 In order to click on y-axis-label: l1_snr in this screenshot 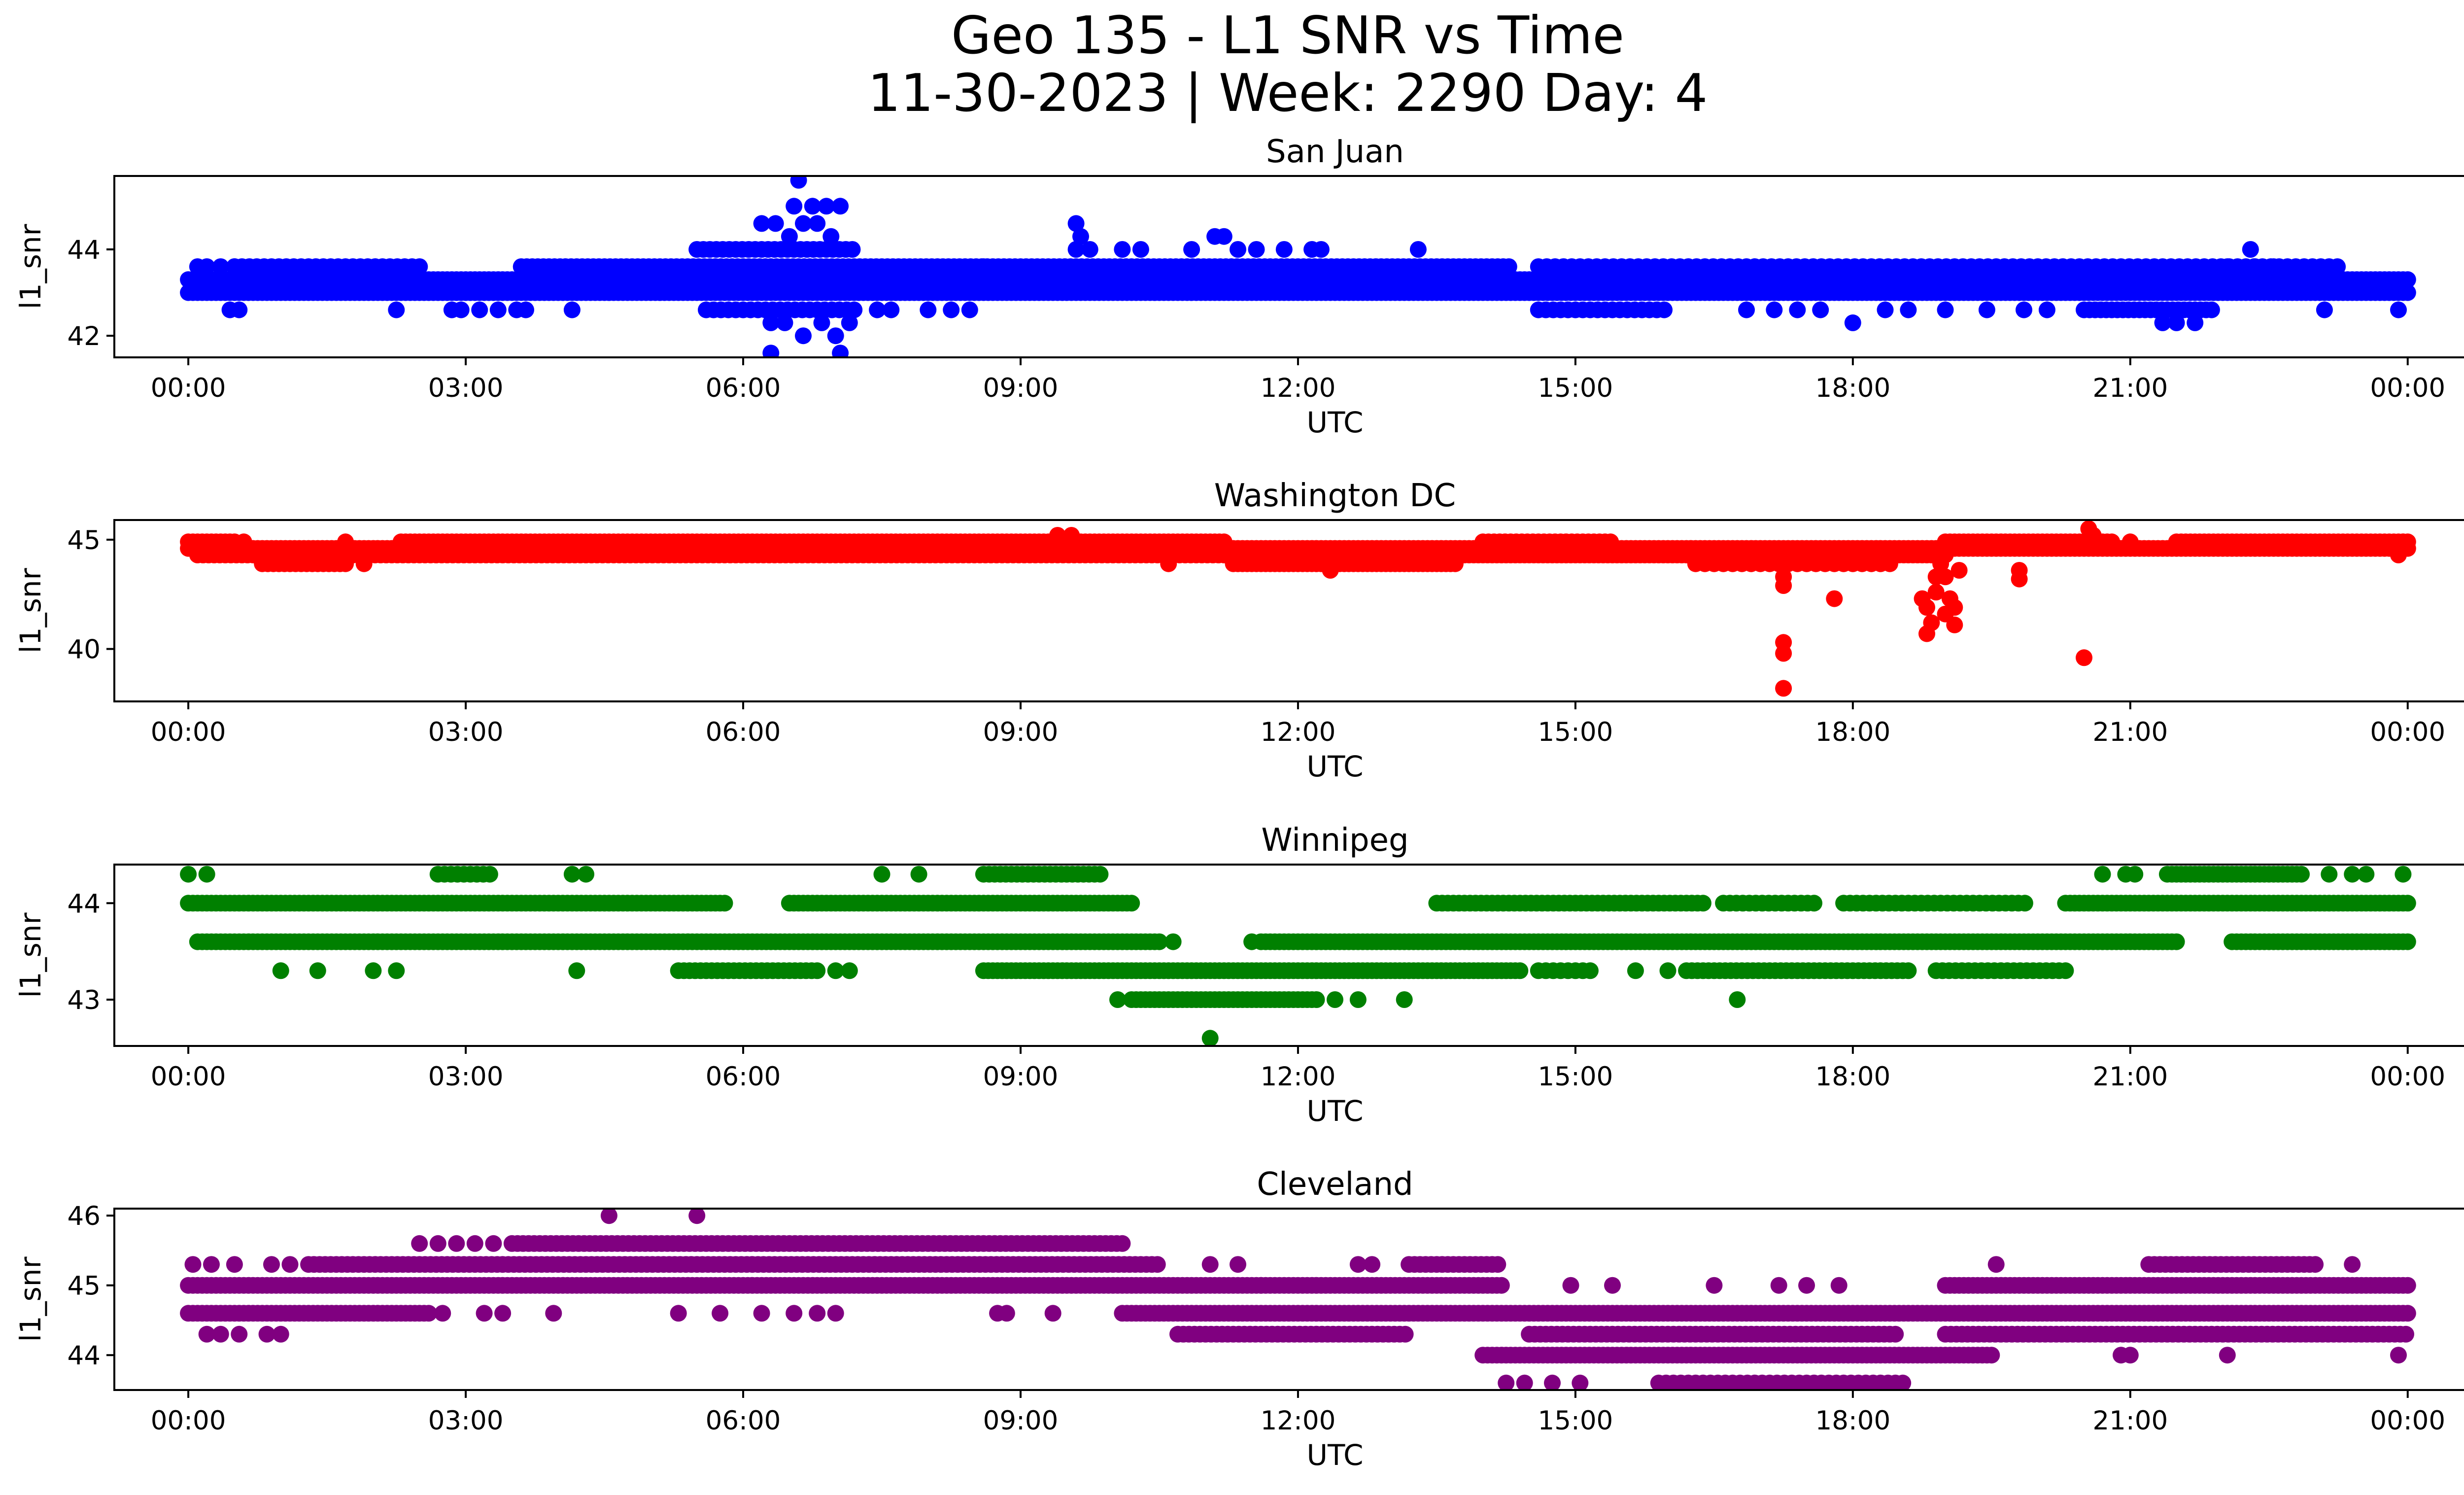, I will do `click(30, 610)`.